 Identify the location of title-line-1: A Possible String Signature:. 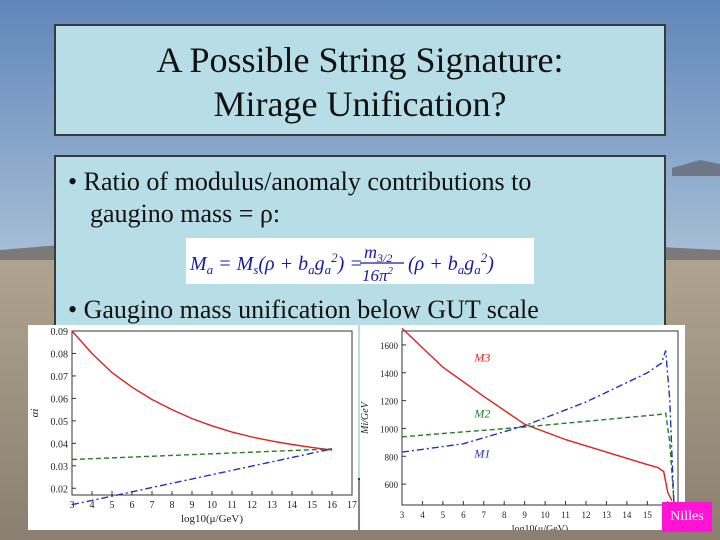
(360, 60).